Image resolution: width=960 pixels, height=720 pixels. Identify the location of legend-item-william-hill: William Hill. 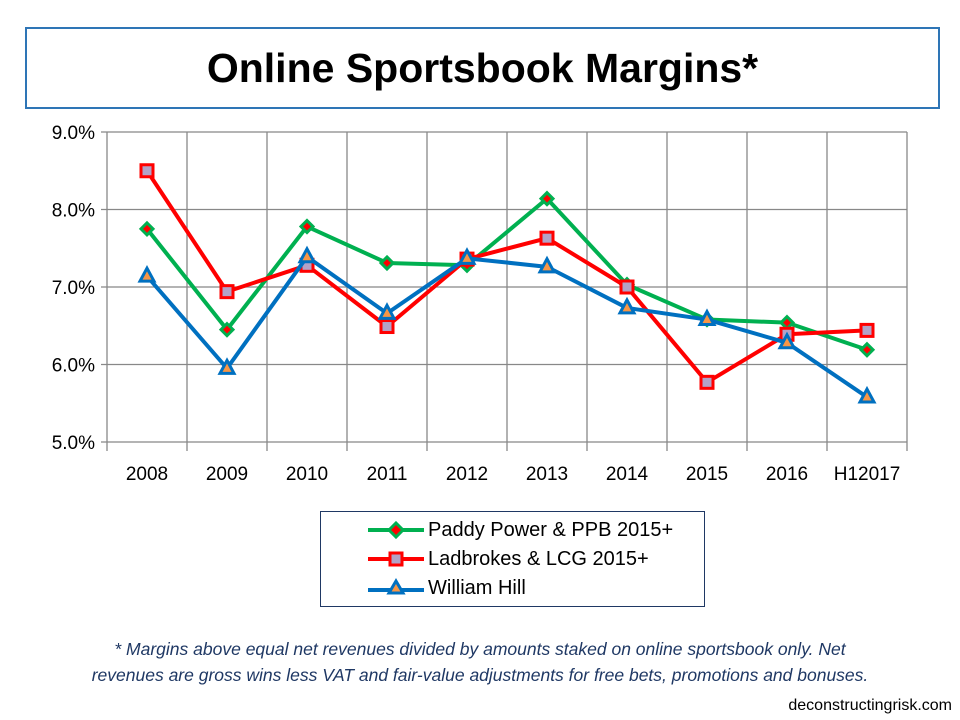
(446, 588).